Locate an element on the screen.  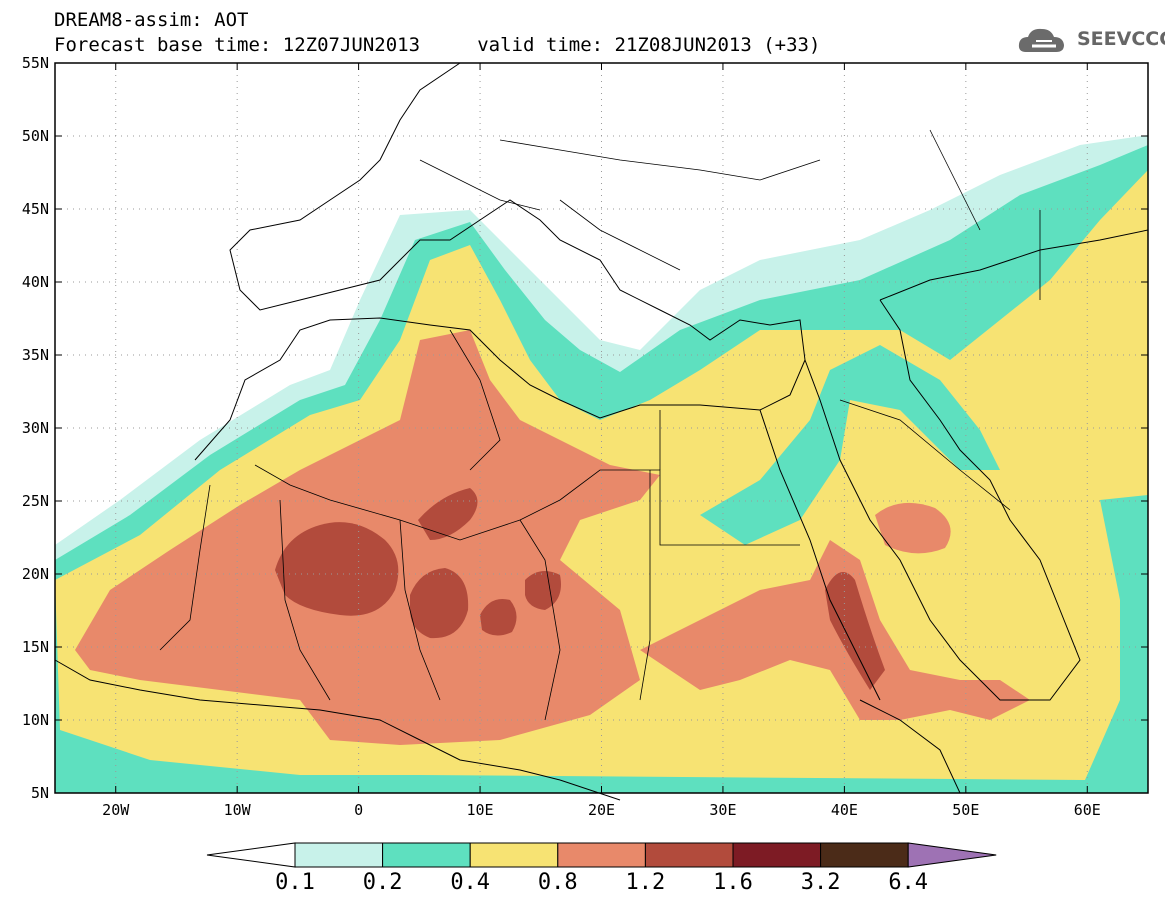
logo-text: SEEVCCC is located at coordinates (1121, 39).